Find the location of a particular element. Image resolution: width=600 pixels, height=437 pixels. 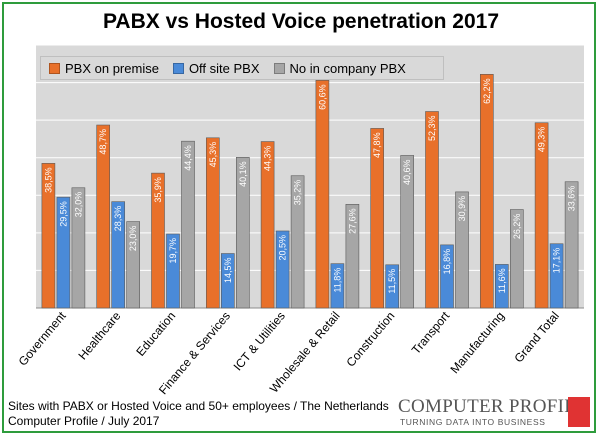

legend-item: No in company PBX is located at coordinates (339, 68).